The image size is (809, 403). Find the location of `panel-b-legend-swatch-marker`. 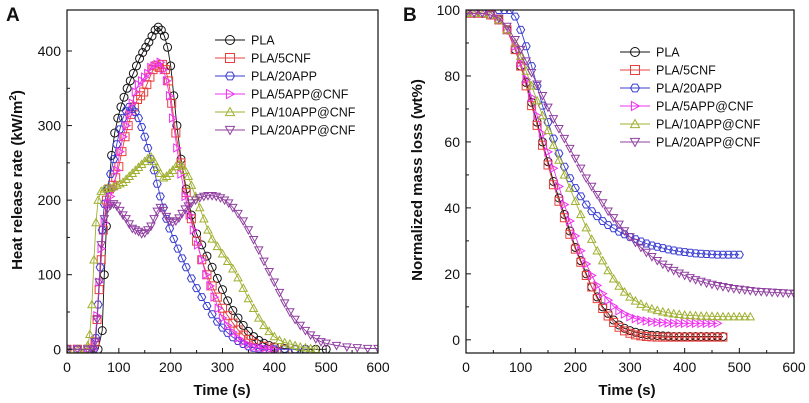

panel-b-legend-swatch-marker is located at coordinates (635, 88).